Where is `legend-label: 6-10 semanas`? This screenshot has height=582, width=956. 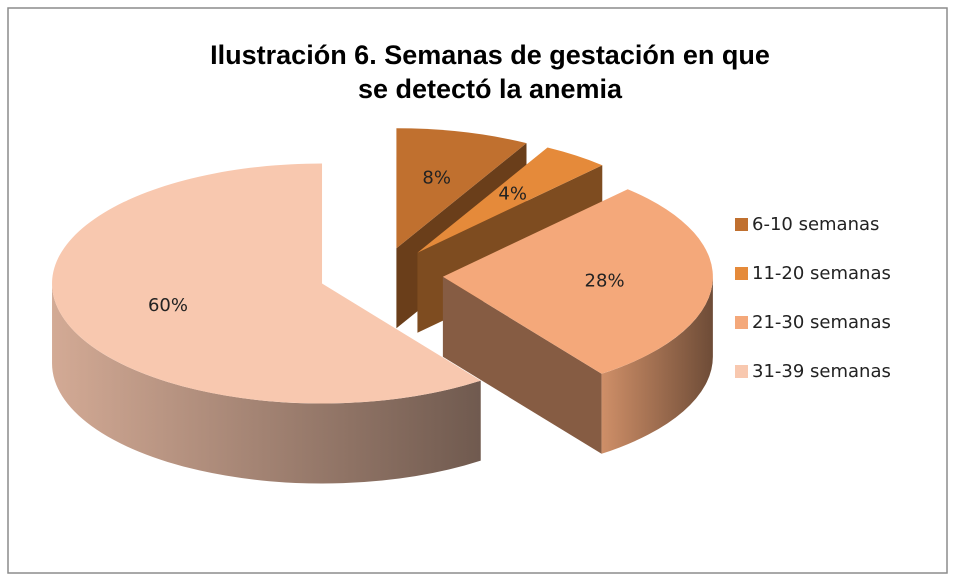
legend-label: 6-10 semanas is located at coordinates (815, 224).